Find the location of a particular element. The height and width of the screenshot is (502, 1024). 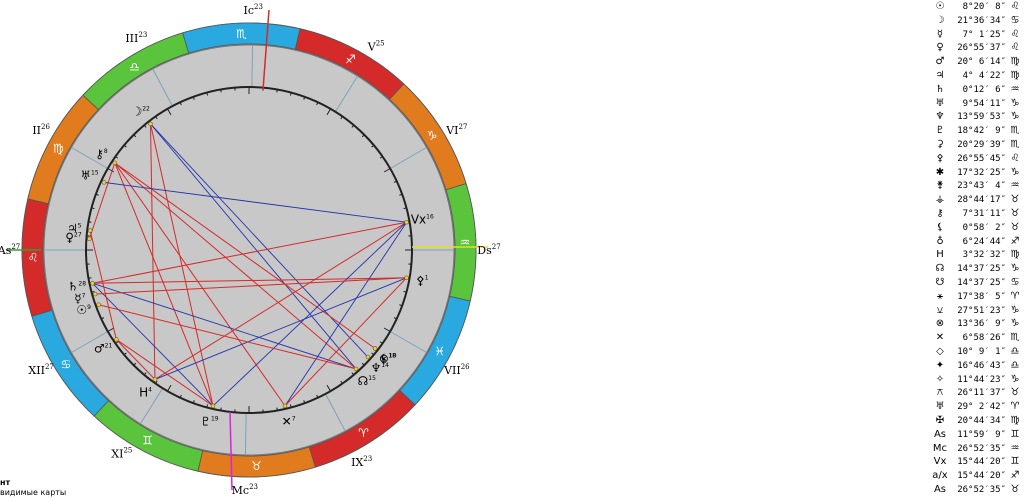

table-row: ⚳ 20°29′39″ ♏ is located at coordinates (976, 145).